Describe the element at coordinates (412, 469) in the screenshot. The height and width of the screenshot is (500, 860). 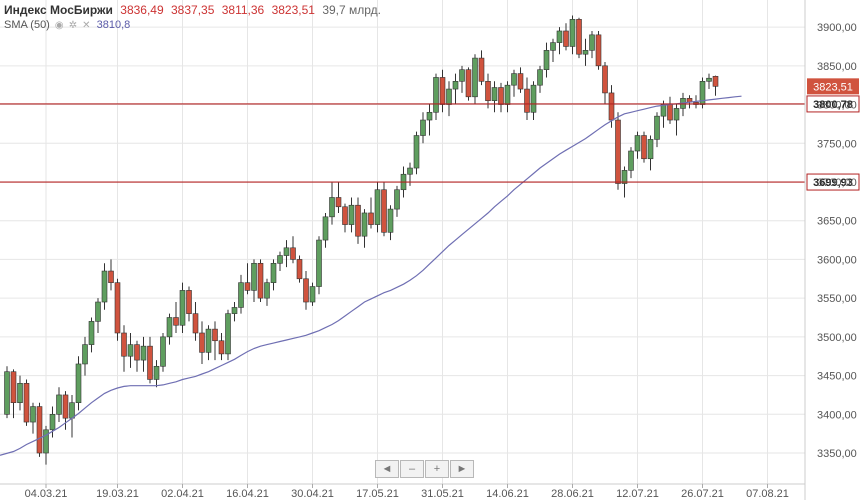
I see `zoom-out-button: –` at that location.